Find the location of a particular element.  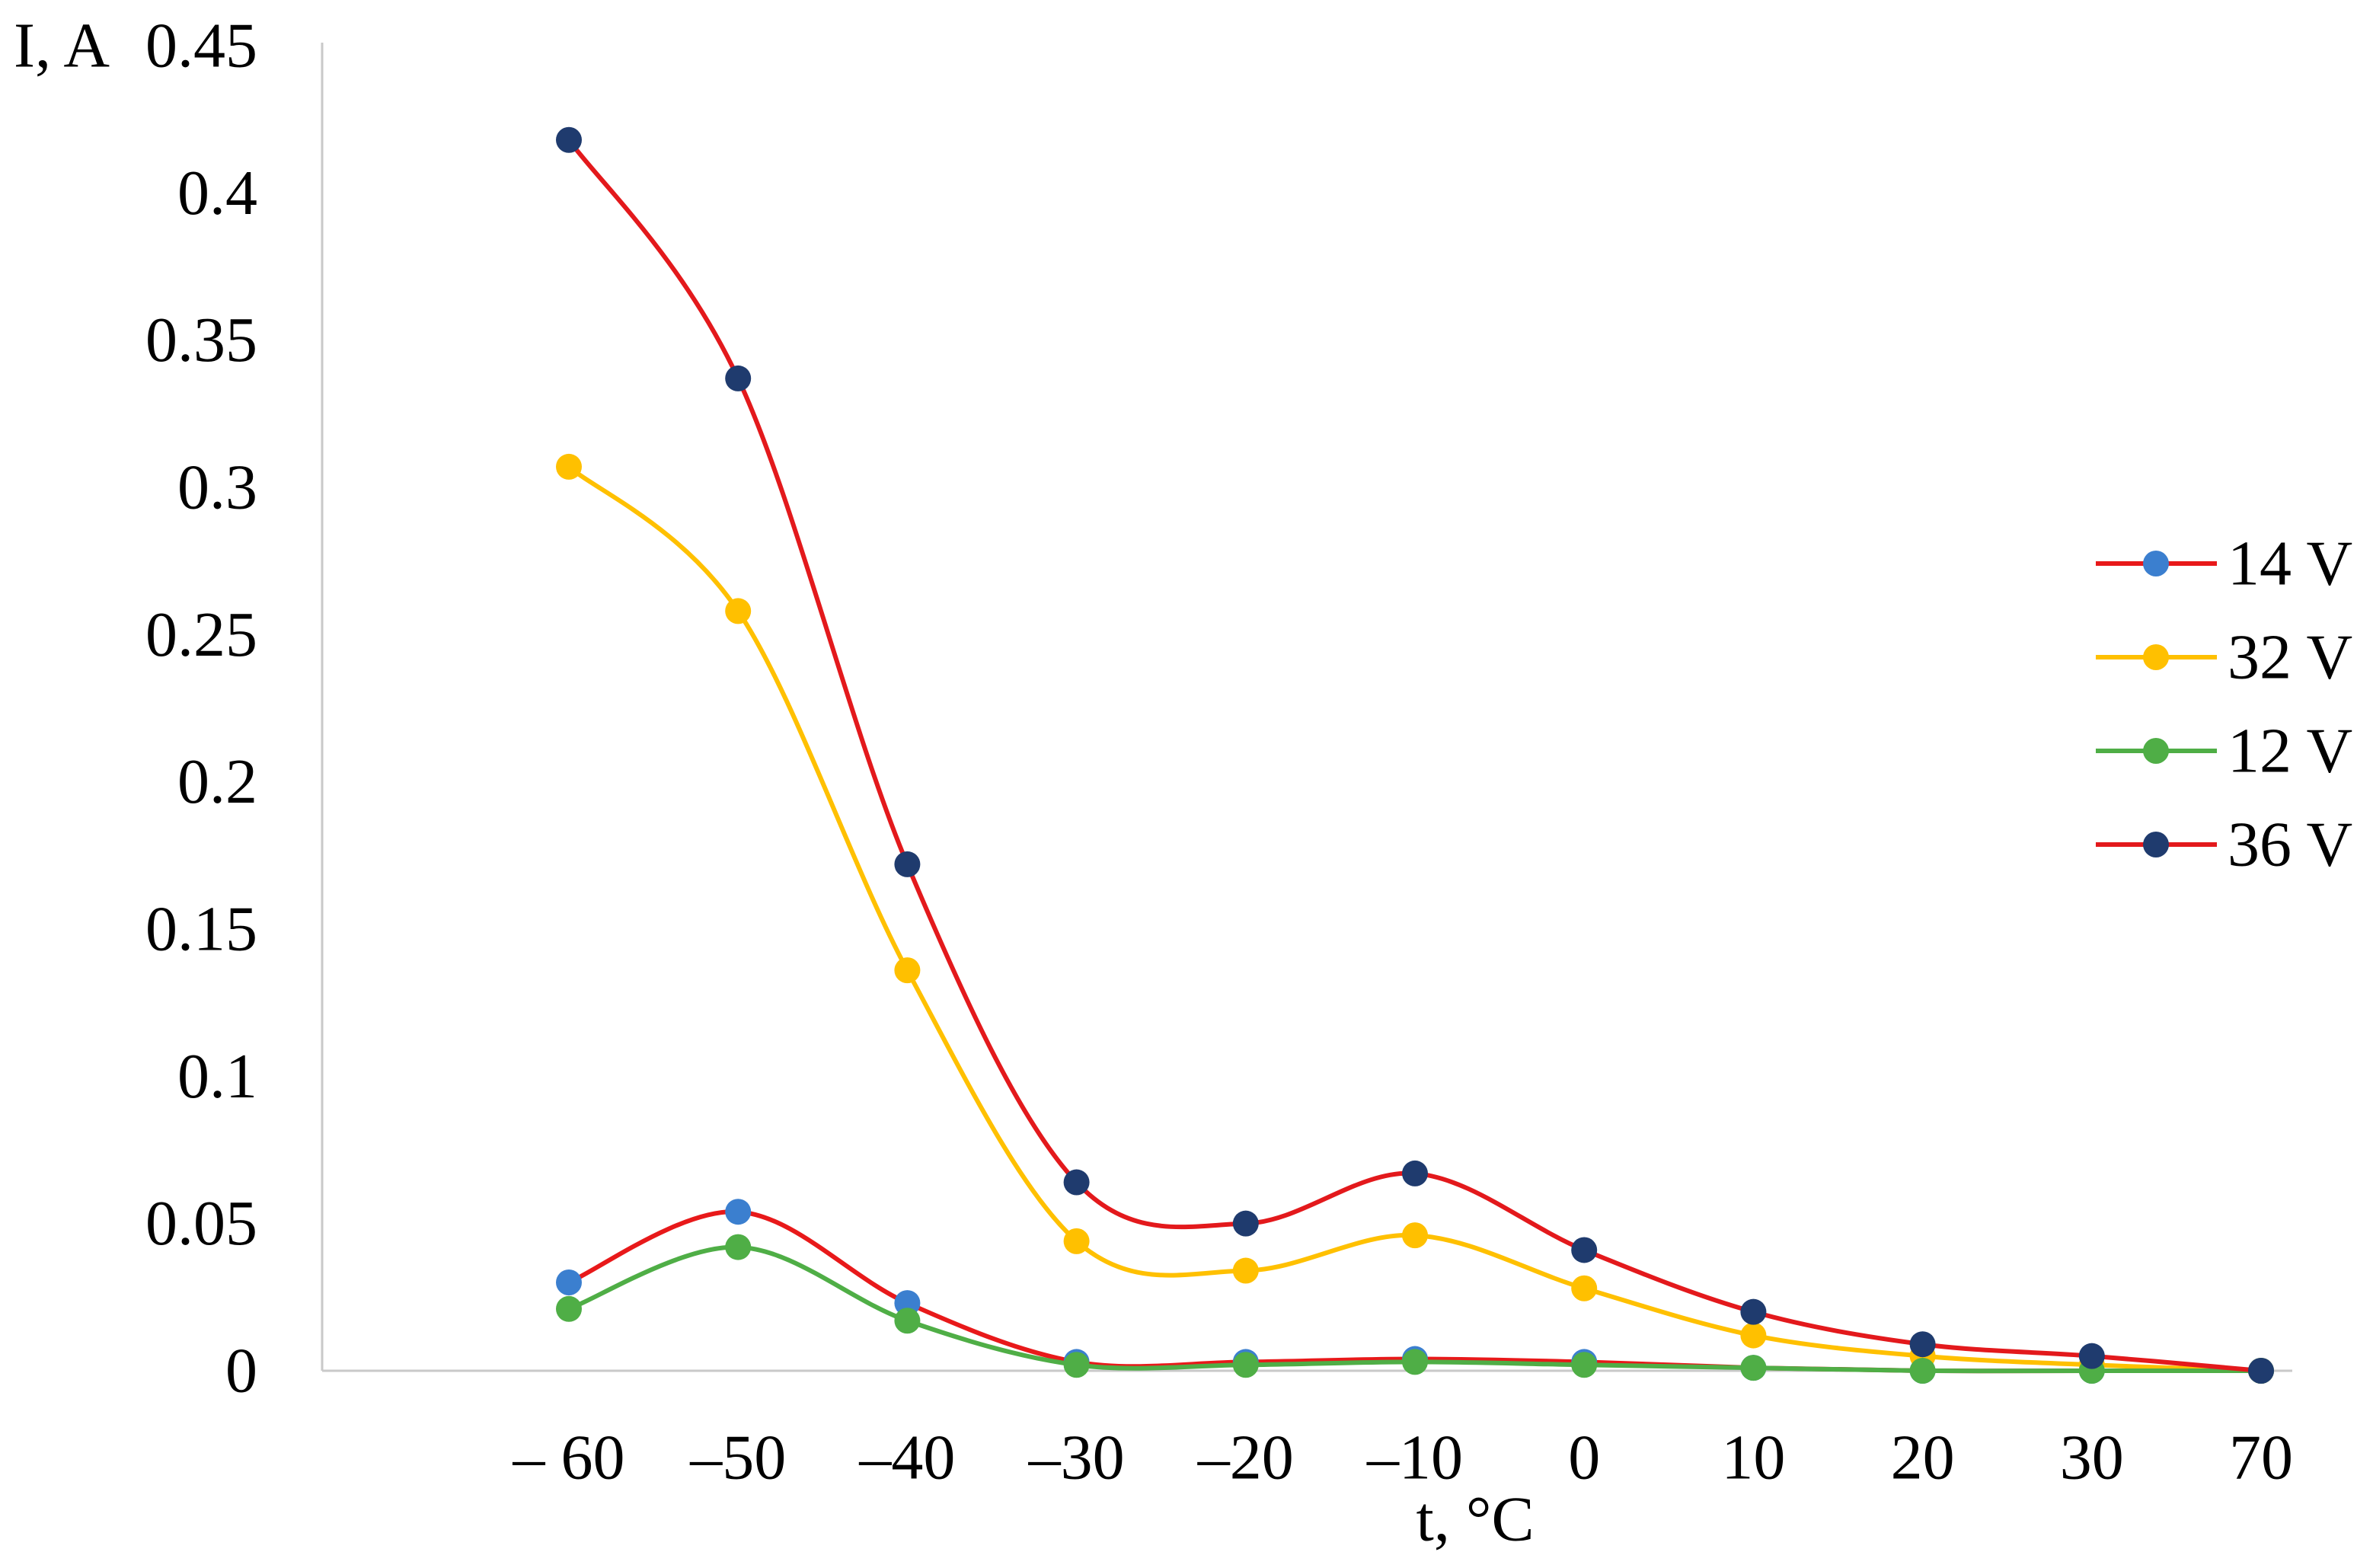

y-tick-label: 0.05 is located at coordinates (201, 1224).